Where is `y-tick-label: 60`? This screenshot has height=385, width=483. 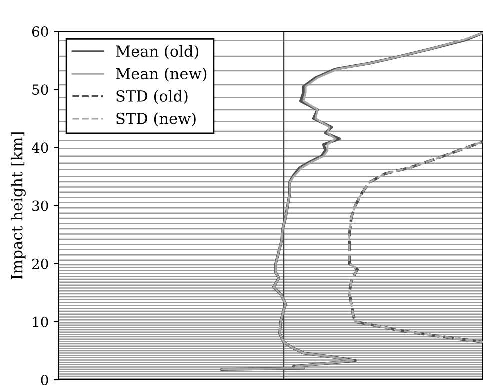
y-tick-label: 60 is located at coordinates (40, 32).